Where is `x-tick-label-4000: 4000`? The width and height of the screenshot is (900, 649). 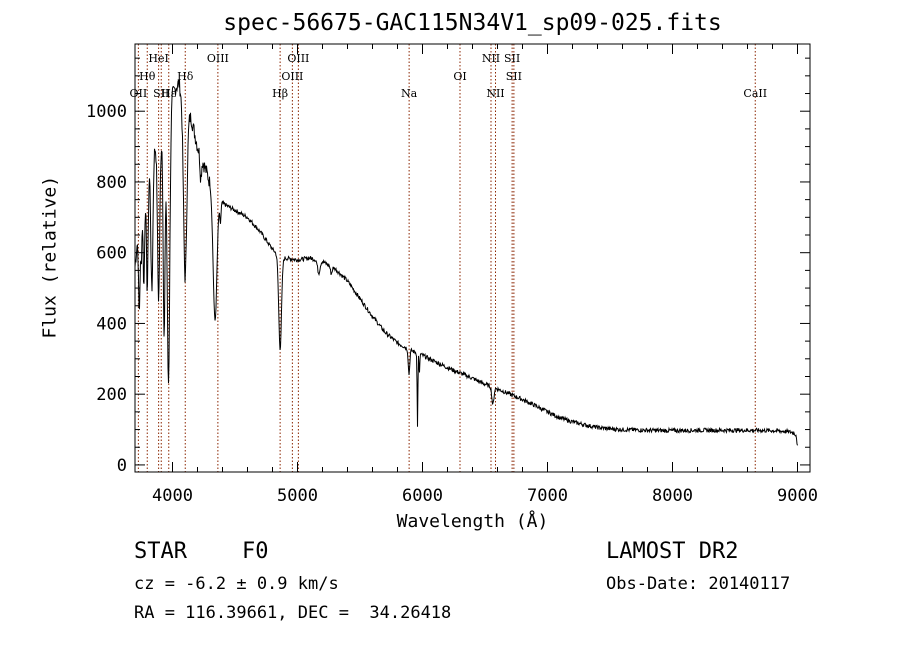 x-tick-label-4000: 4000 is located at coordinates (172, 496).